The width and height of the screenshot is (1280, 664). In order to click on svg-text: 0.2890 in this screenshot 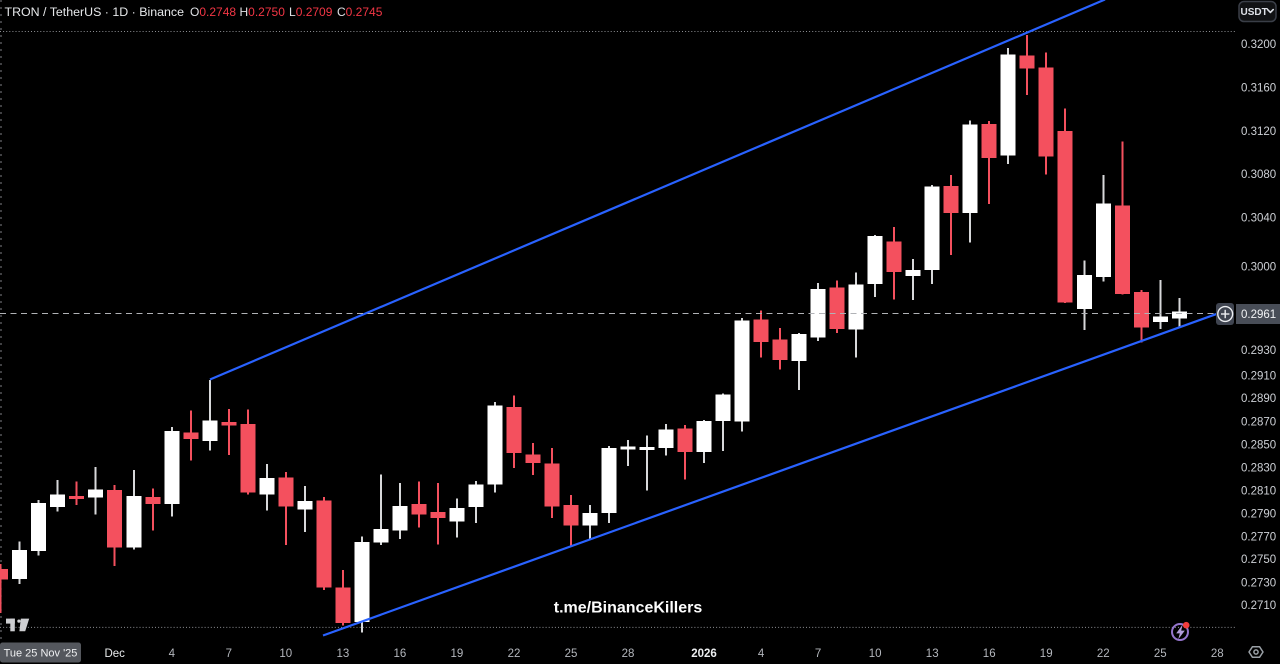, I will do `click(1258, 399)`.